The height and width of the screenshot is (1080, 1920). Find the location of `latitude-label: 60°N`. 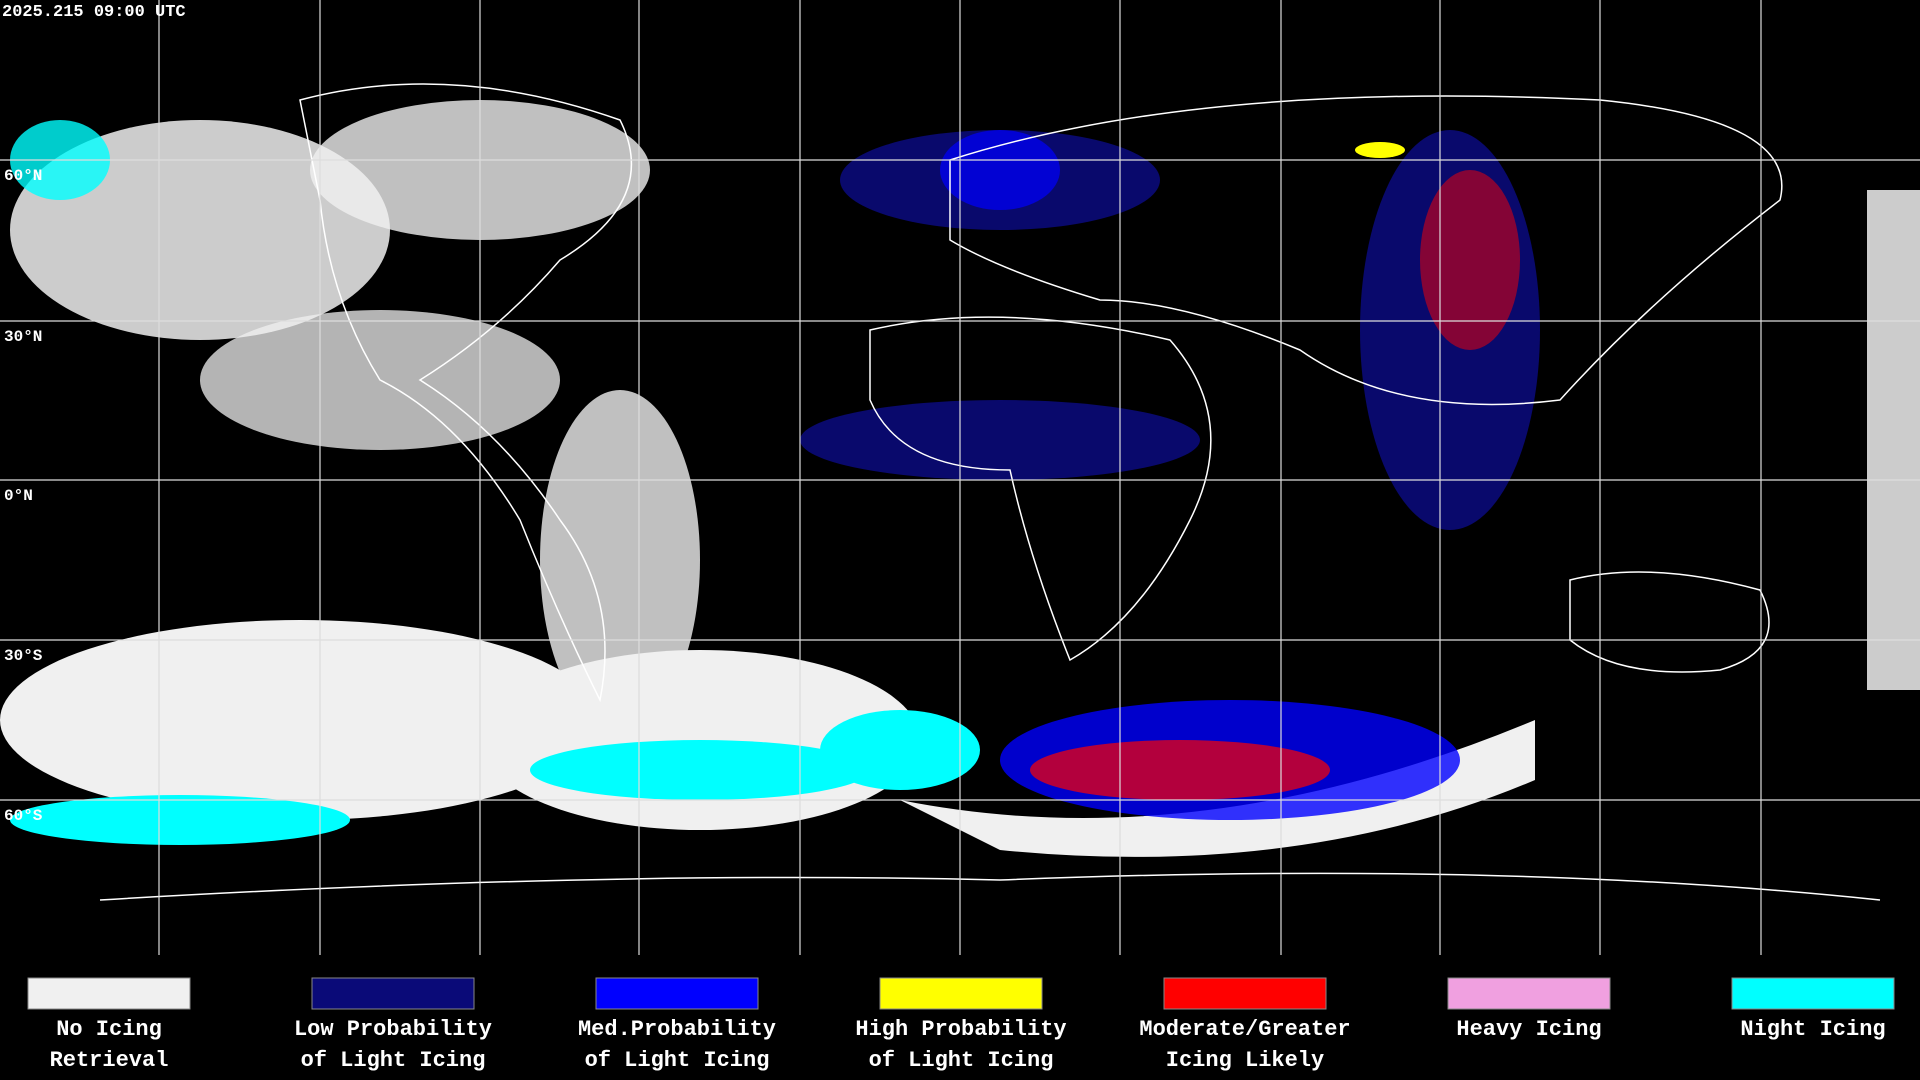

latitude-label: 60°N is located at coordinates (23, 176).